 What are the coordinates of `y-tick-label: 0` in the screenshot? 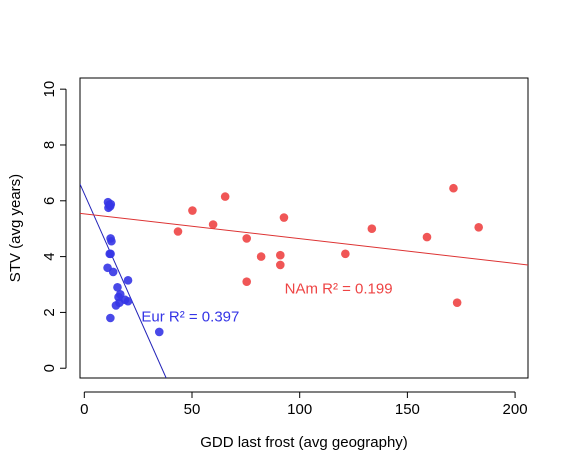 It's located at (49, 368).